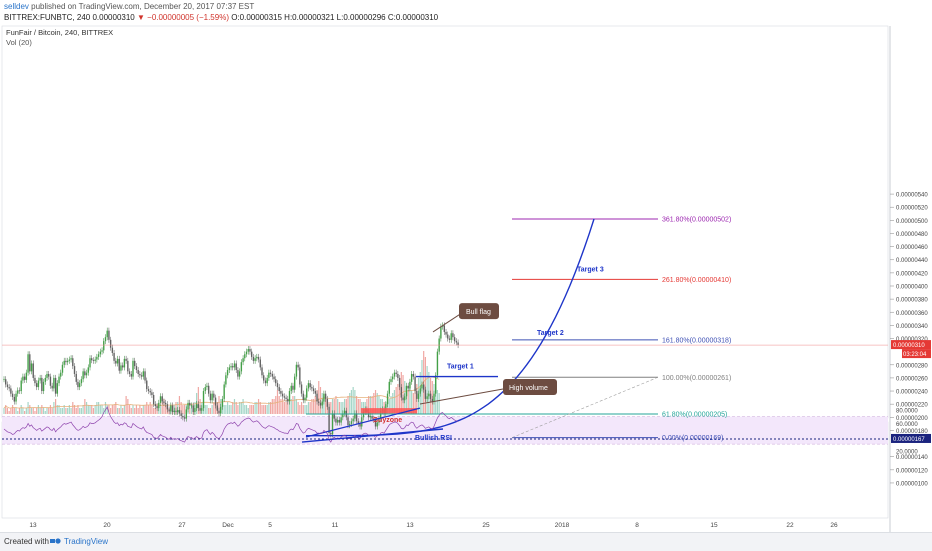 This screenshot has width=932, height=551. I want to click on price-tick-label: 0.00000420, so click(912, 274).